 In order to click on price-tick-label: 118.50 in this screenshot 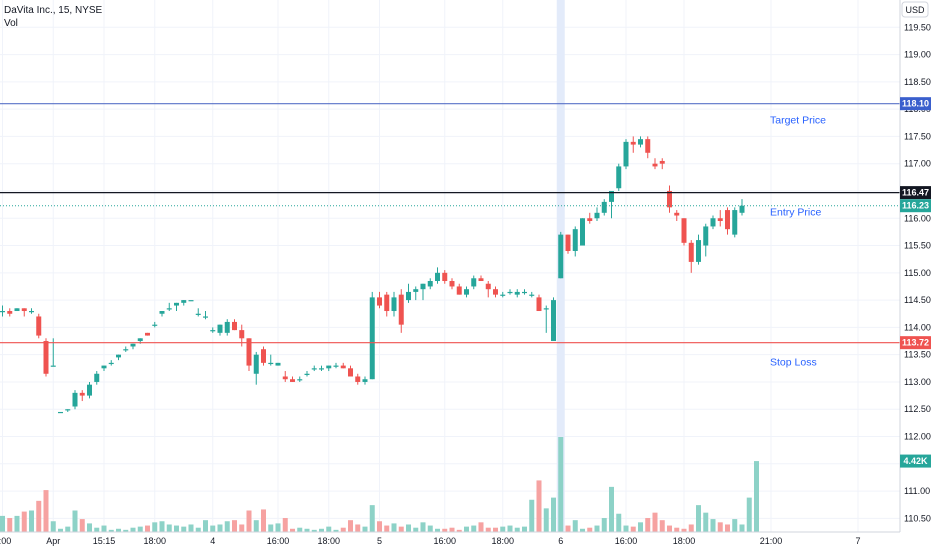, I will do `click(917, 82)`.